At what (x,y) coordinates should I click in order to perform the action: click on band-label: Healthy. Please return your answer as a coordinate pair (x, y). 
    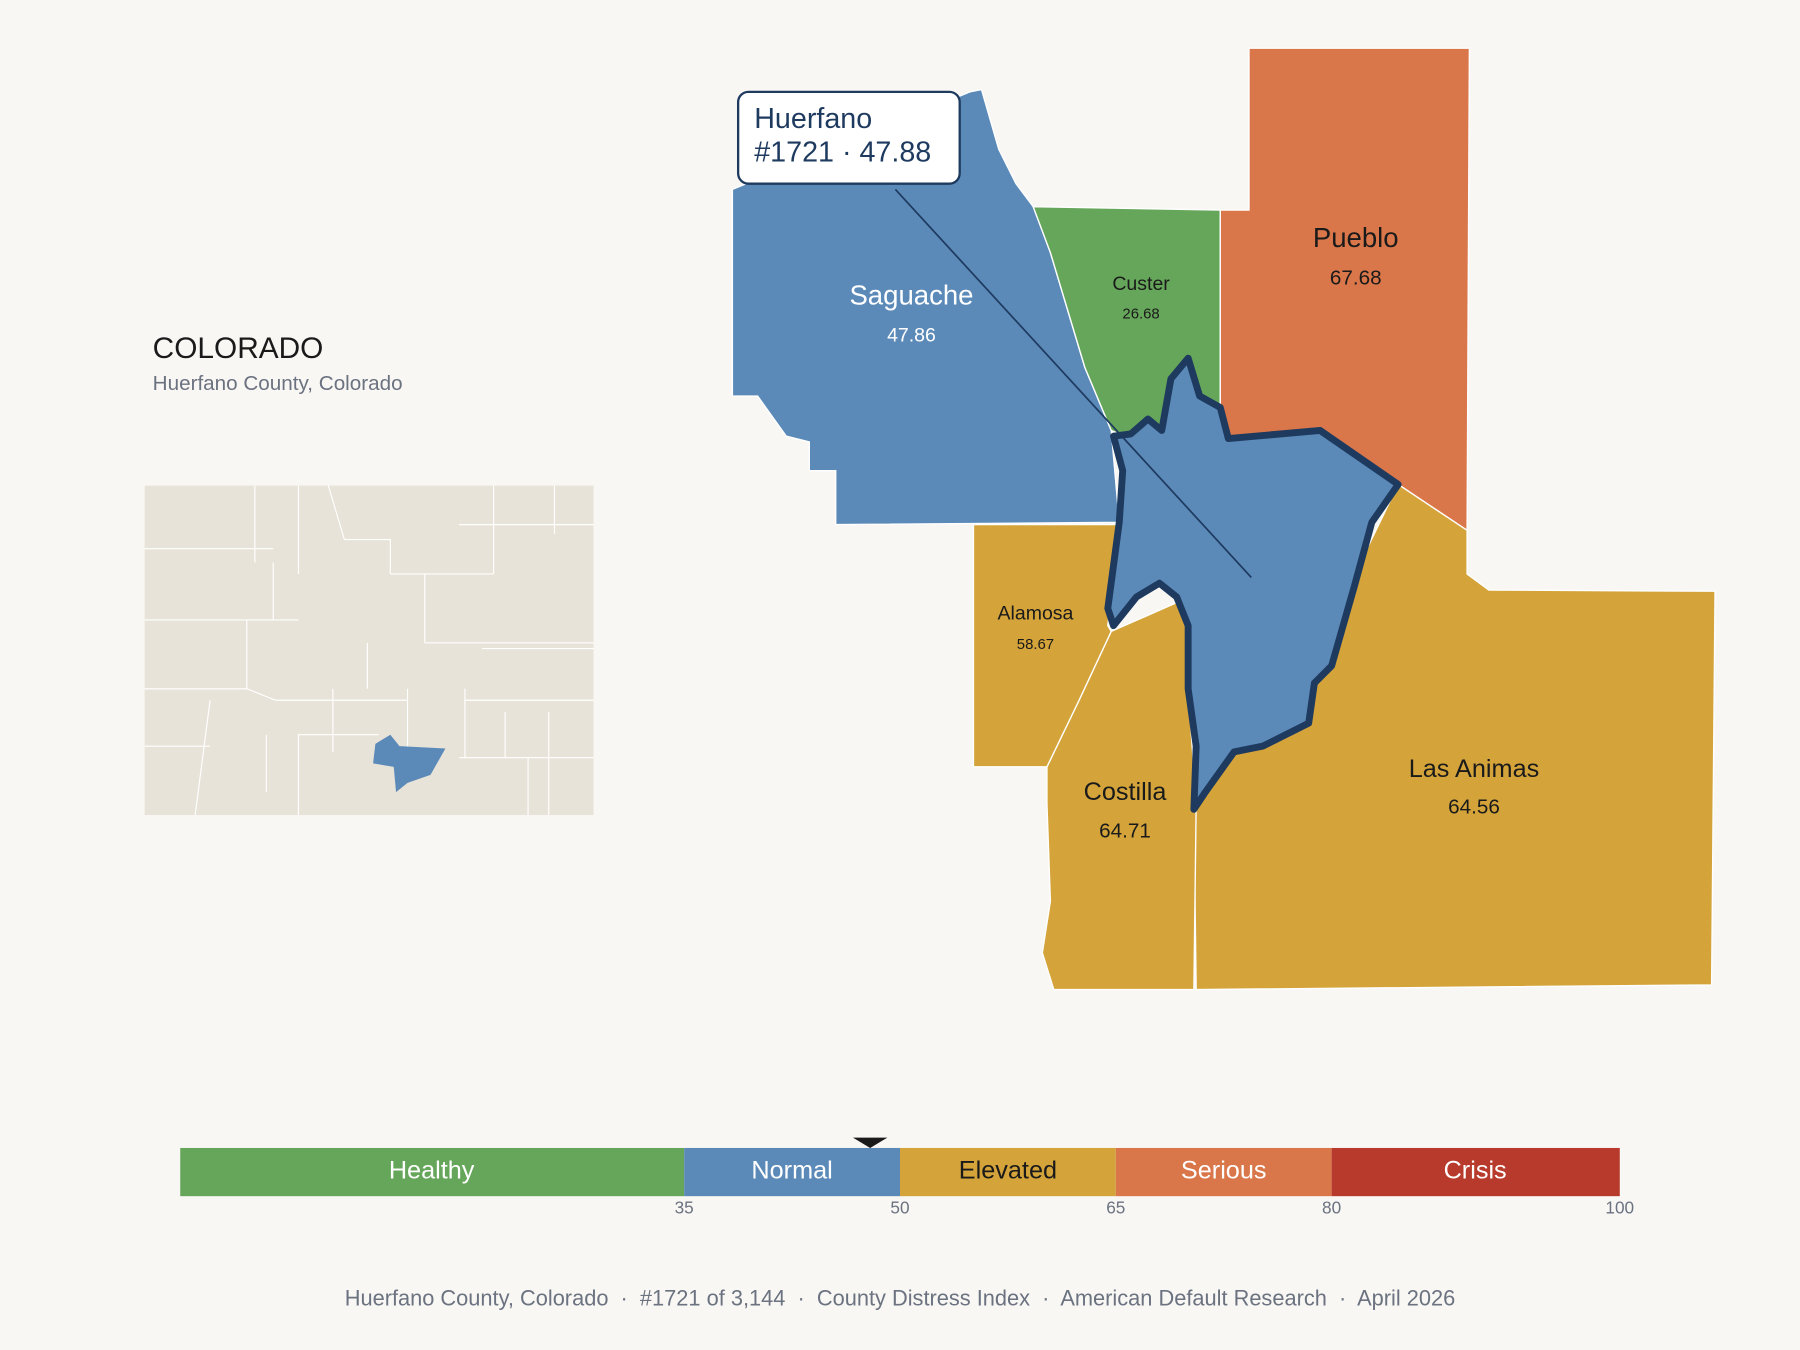
    Looking at the image, I should click on (432, 1171).